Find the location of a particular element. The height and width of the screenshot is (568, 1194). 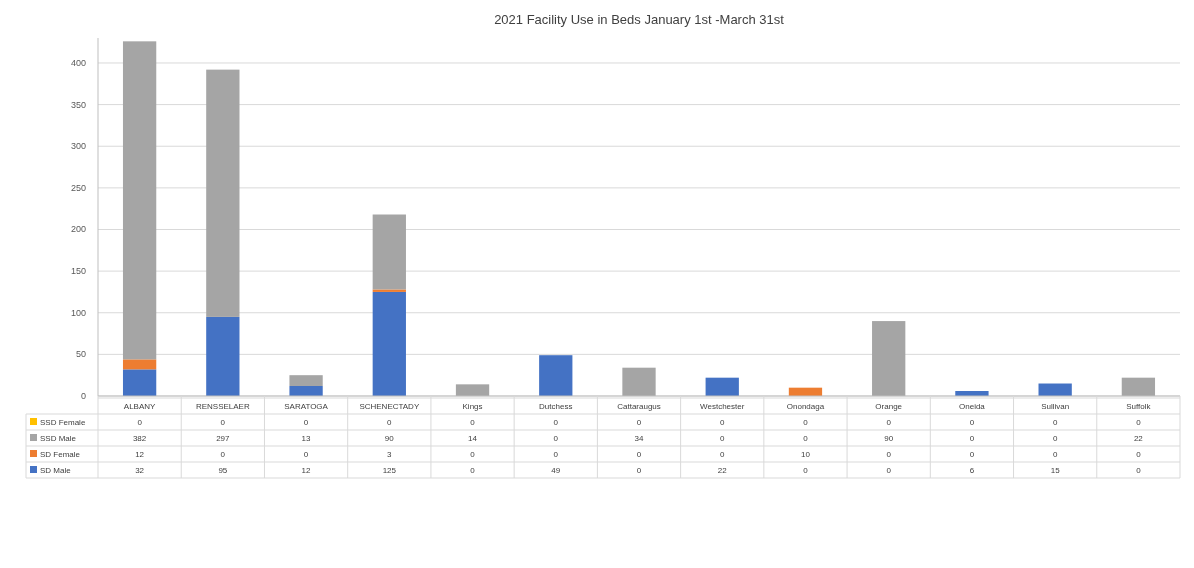

x-tick-label: Westchester is located at coordinates (722, 406).